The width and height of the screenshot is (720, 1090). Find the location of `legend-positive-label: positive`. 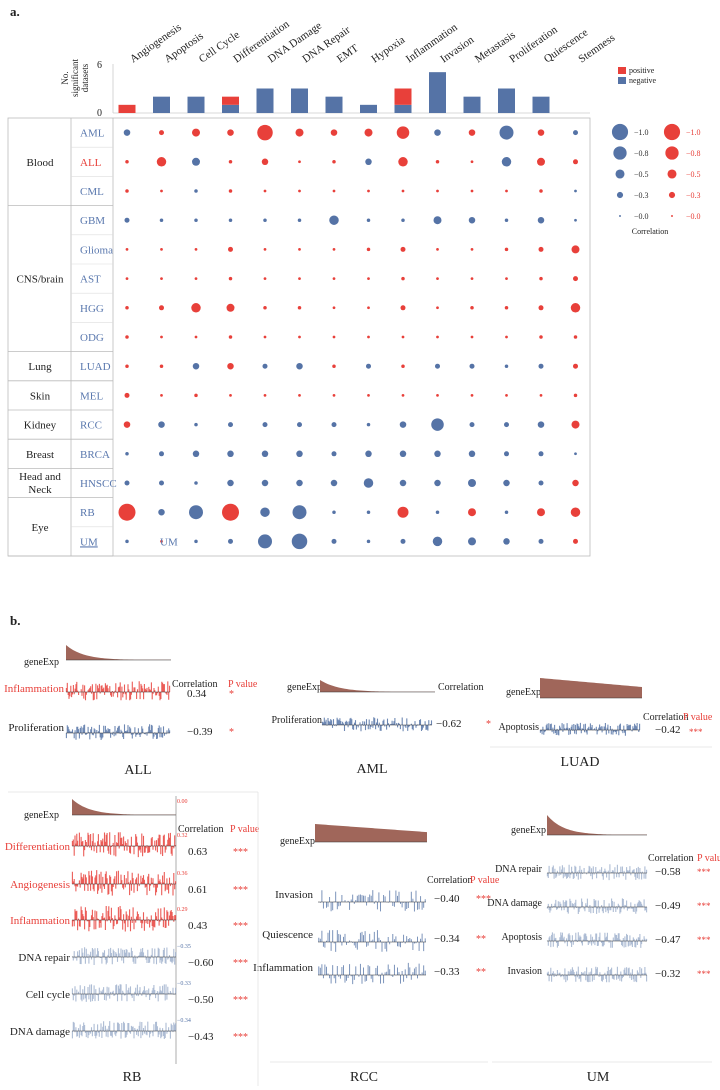

legend-positive-label: positive is located at coordinates (642, 70).